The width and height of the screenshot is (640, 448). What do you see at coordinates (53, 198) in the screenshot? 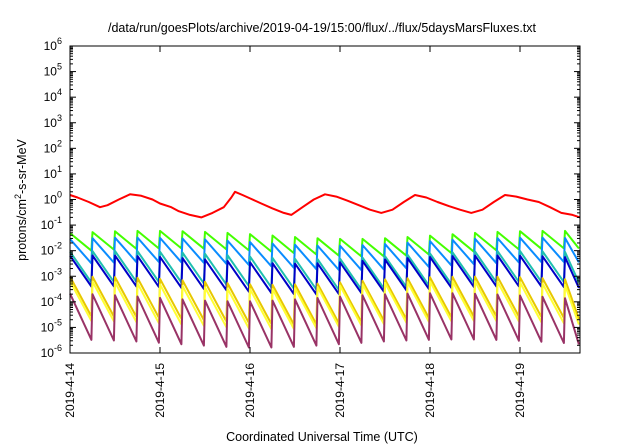
I see `y-tick-label: 10⁰` at bounding box center [53, 198].